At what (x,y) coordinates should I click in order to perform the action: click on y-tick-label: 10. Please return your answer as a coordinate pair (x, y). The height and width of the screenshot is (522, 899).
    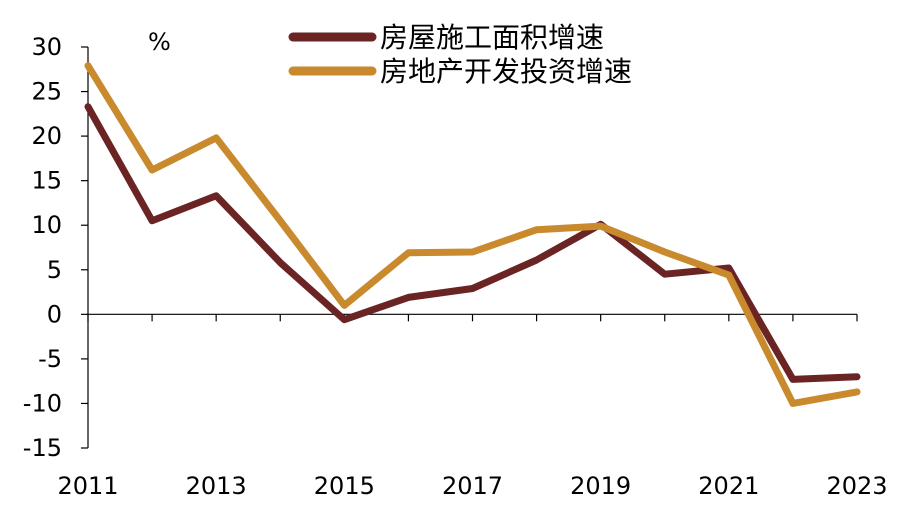
    Looking at the image, I should click on (46, 225).